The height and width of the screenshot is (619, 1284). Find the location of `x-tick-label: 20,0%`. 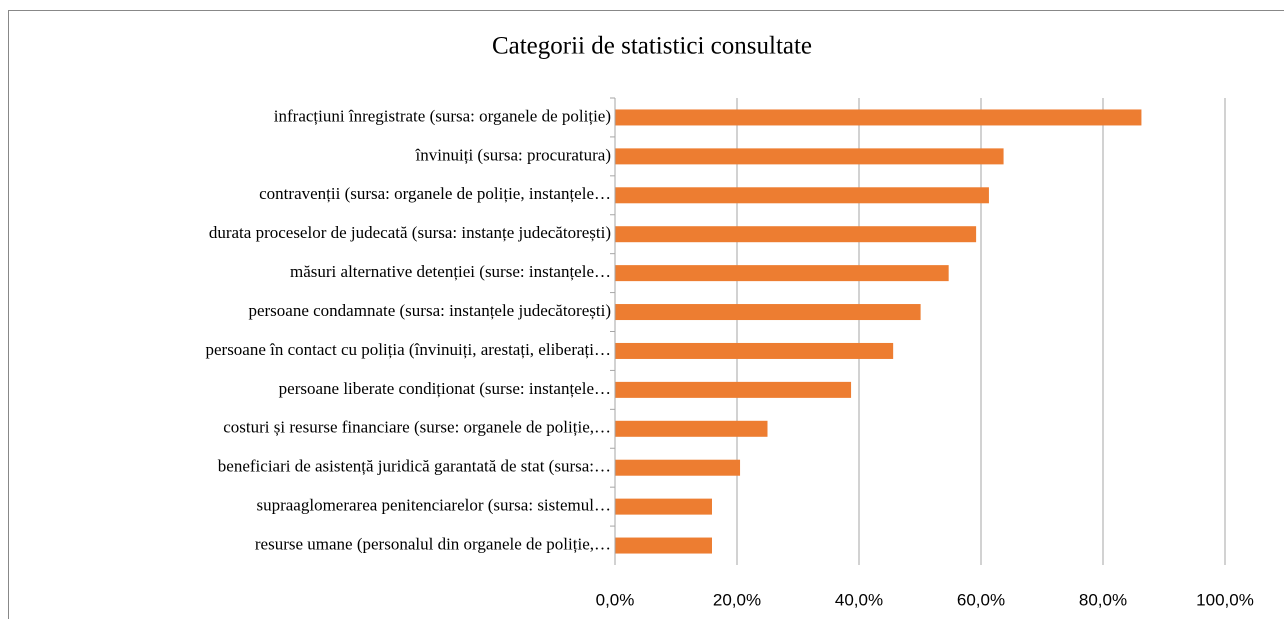

x-tick-label: 20,0% is located at coordinates (737, 599).